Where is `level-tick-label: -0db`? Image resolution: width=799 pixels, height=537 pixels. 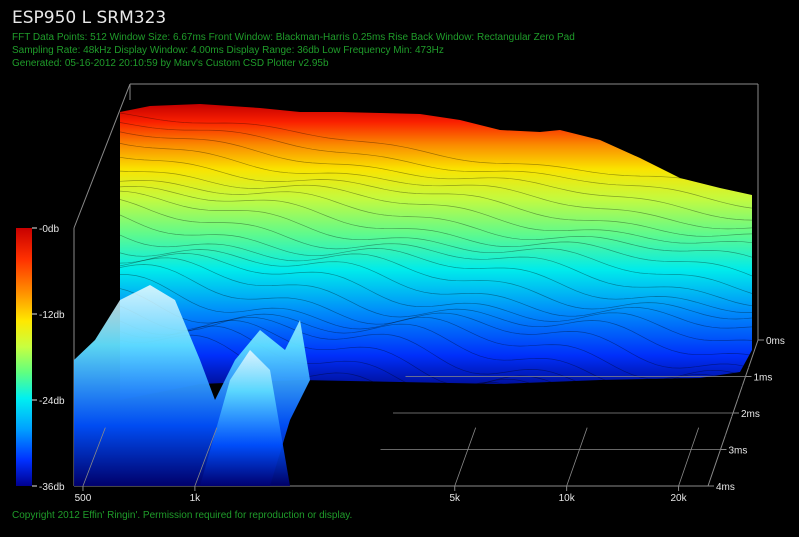 level-tick-label: -0db is located at coordinates (49, 229).